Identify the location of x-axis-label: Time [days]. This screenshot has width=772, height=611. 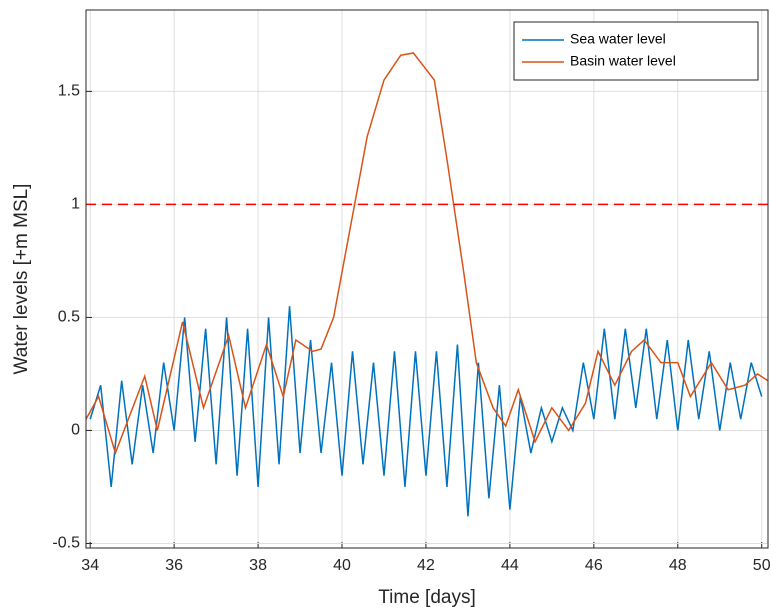
(427, 597).